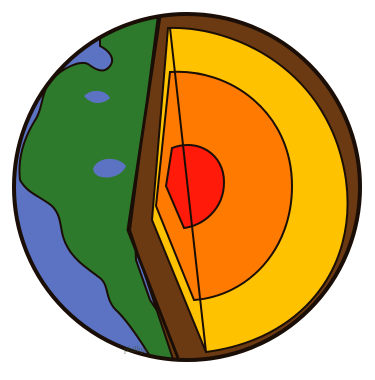  Describe the element at coordinates (153, 187) in the screenshot. I see `crust-edge-outline` at that location.